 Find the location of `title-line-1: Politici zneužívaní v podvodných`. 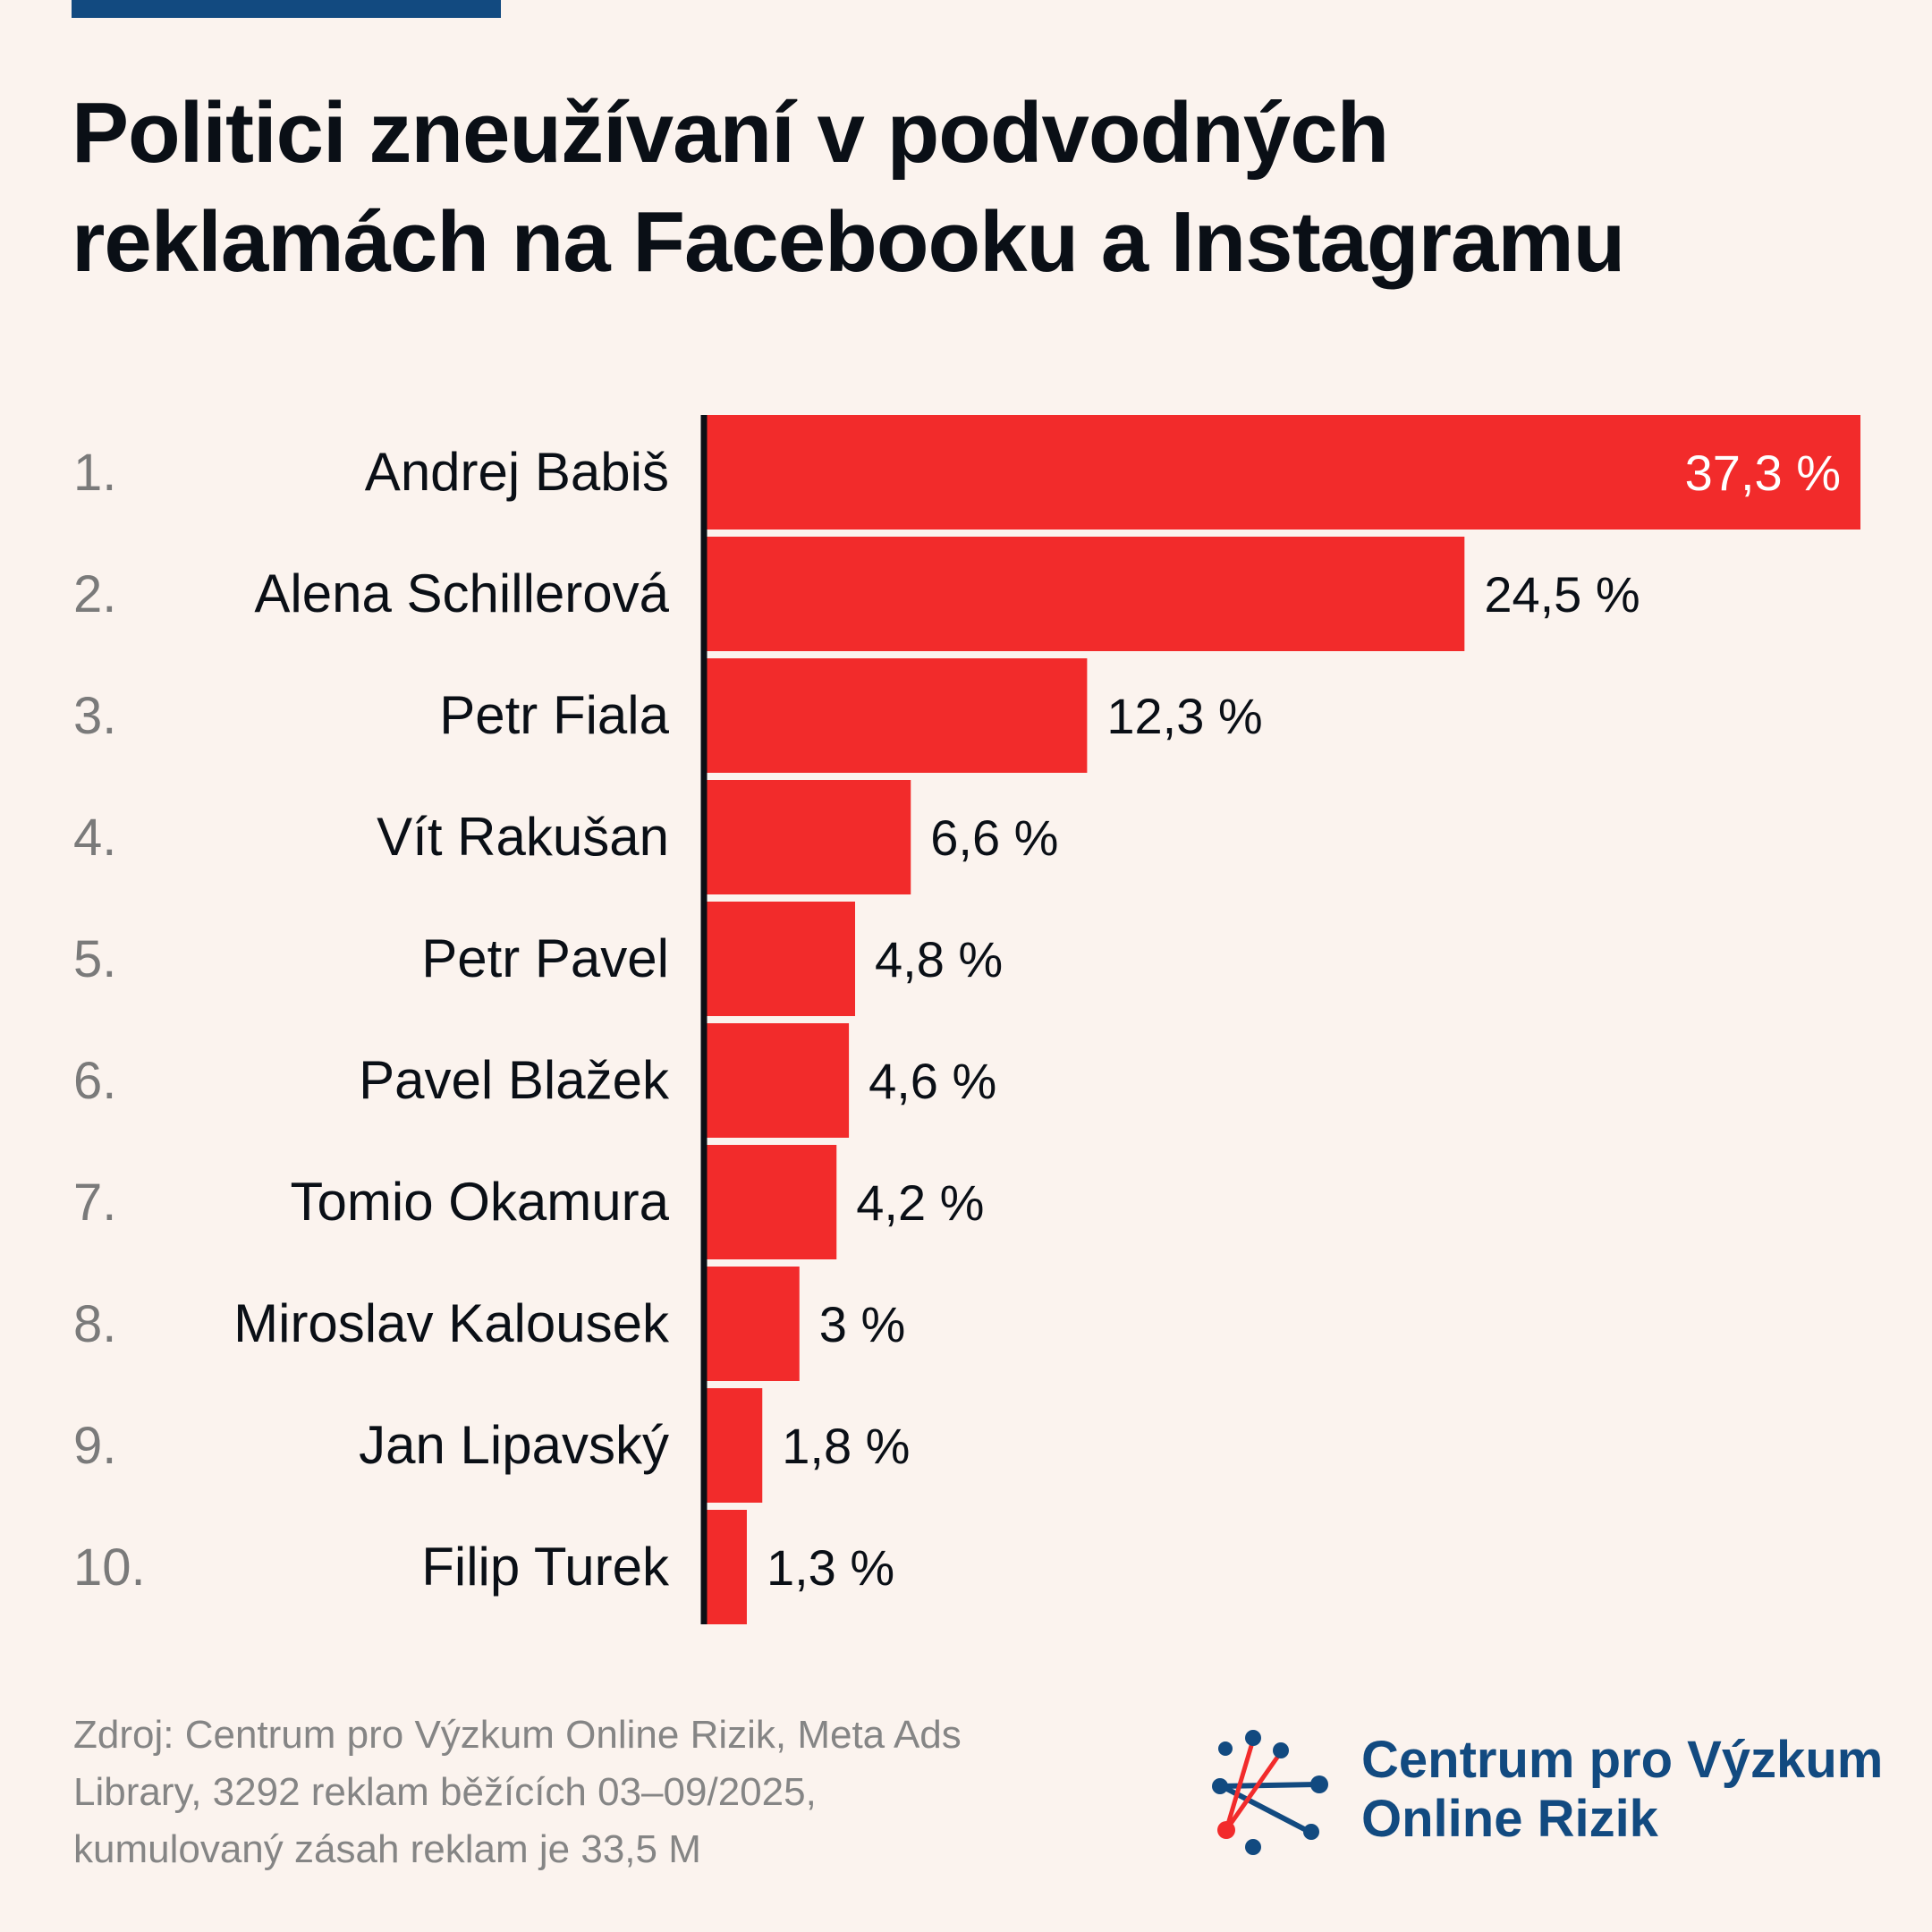

title-line-1: Politici zneužívaní v podvodných is located at coordinates (730, 133).